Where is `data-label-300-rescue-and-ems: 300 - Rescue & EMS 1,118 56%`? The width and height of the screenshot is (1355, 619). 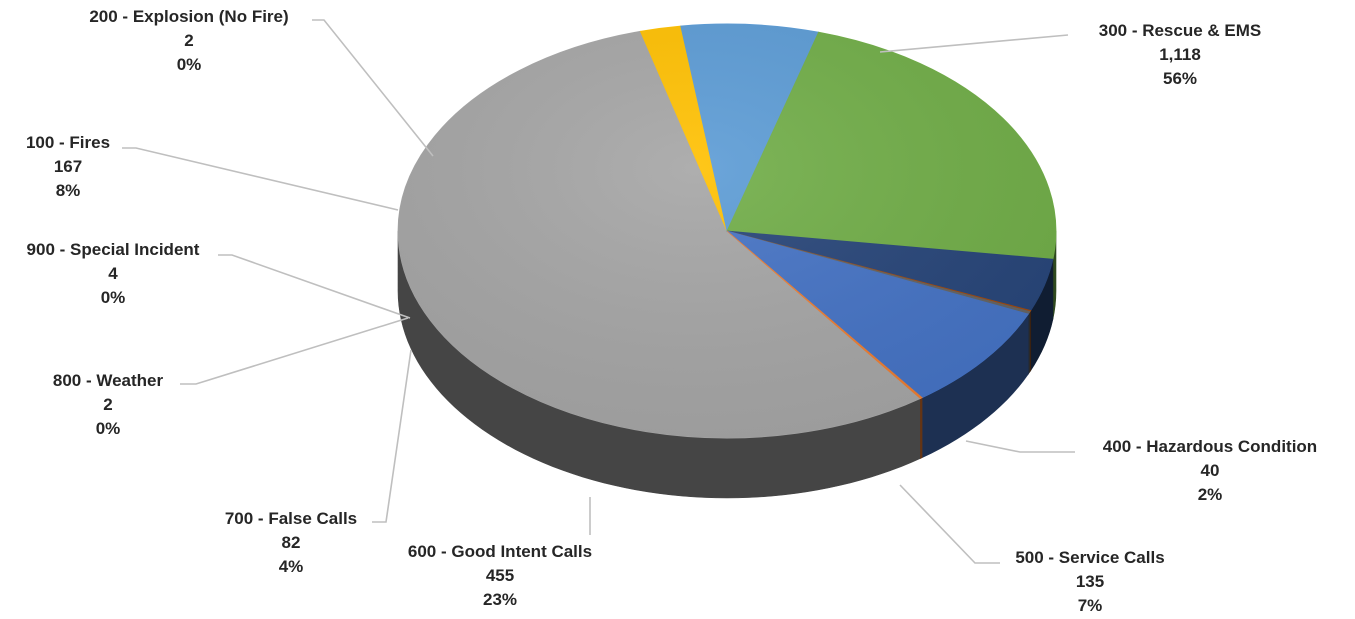 data-label-300-rescue-and-ems: 300 - Rescue & EMS 1,118 56% is located at coordinates (1180, 54).